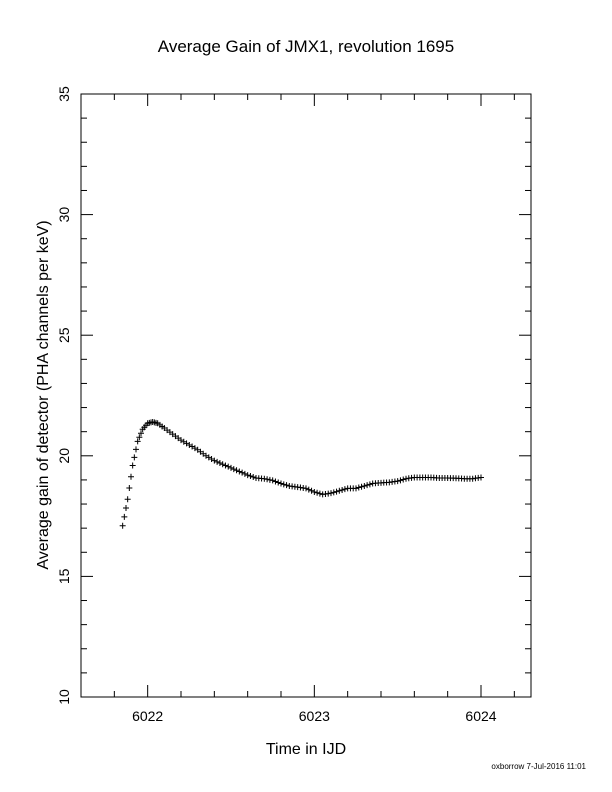  I want to click on x-tick-label: 6022, so click(147, 716).